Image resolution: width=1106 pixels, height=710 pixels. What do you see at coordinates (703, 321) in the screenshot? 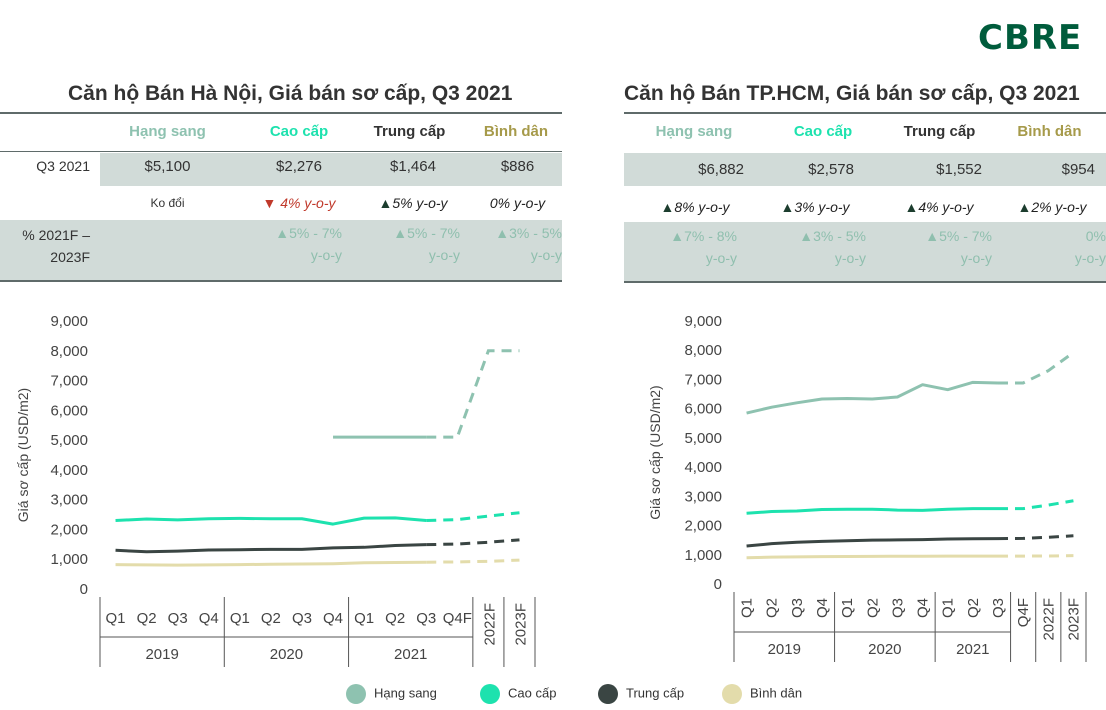
I see `hcm-chart-ytick-label: 9,000` at bounding box center [703, 321].